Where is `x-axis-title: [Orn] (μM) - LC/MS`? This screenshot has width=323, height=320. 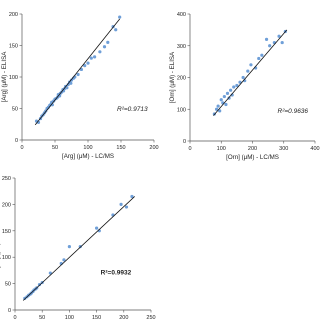
x-axis-title: [Orn] (μM) - LC/MS is located at coordinates (252, 157).